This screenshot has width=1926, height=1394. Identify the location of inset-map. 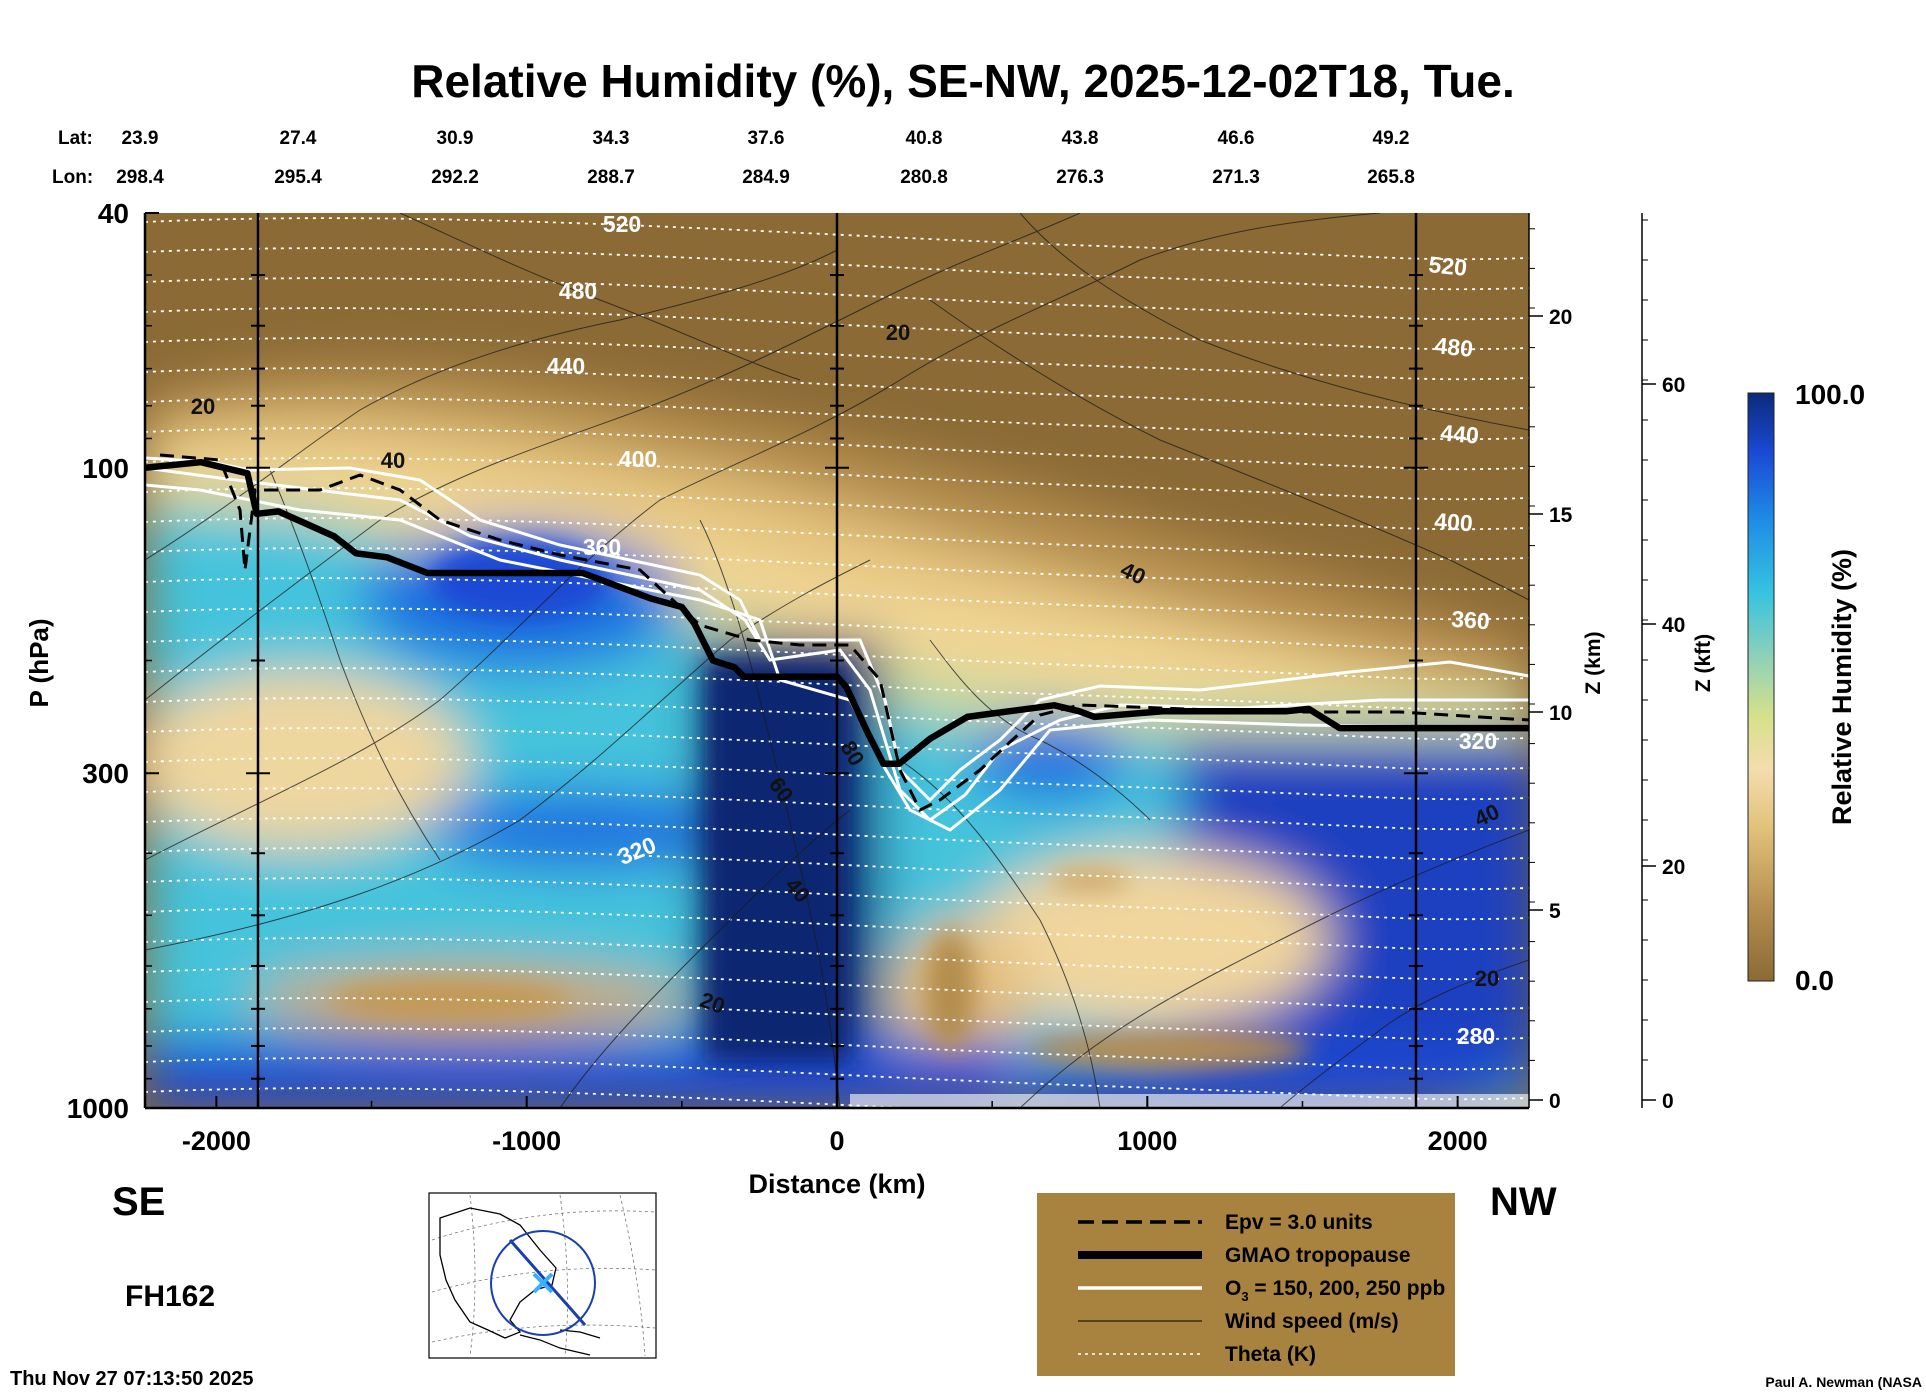
(542, 1275).